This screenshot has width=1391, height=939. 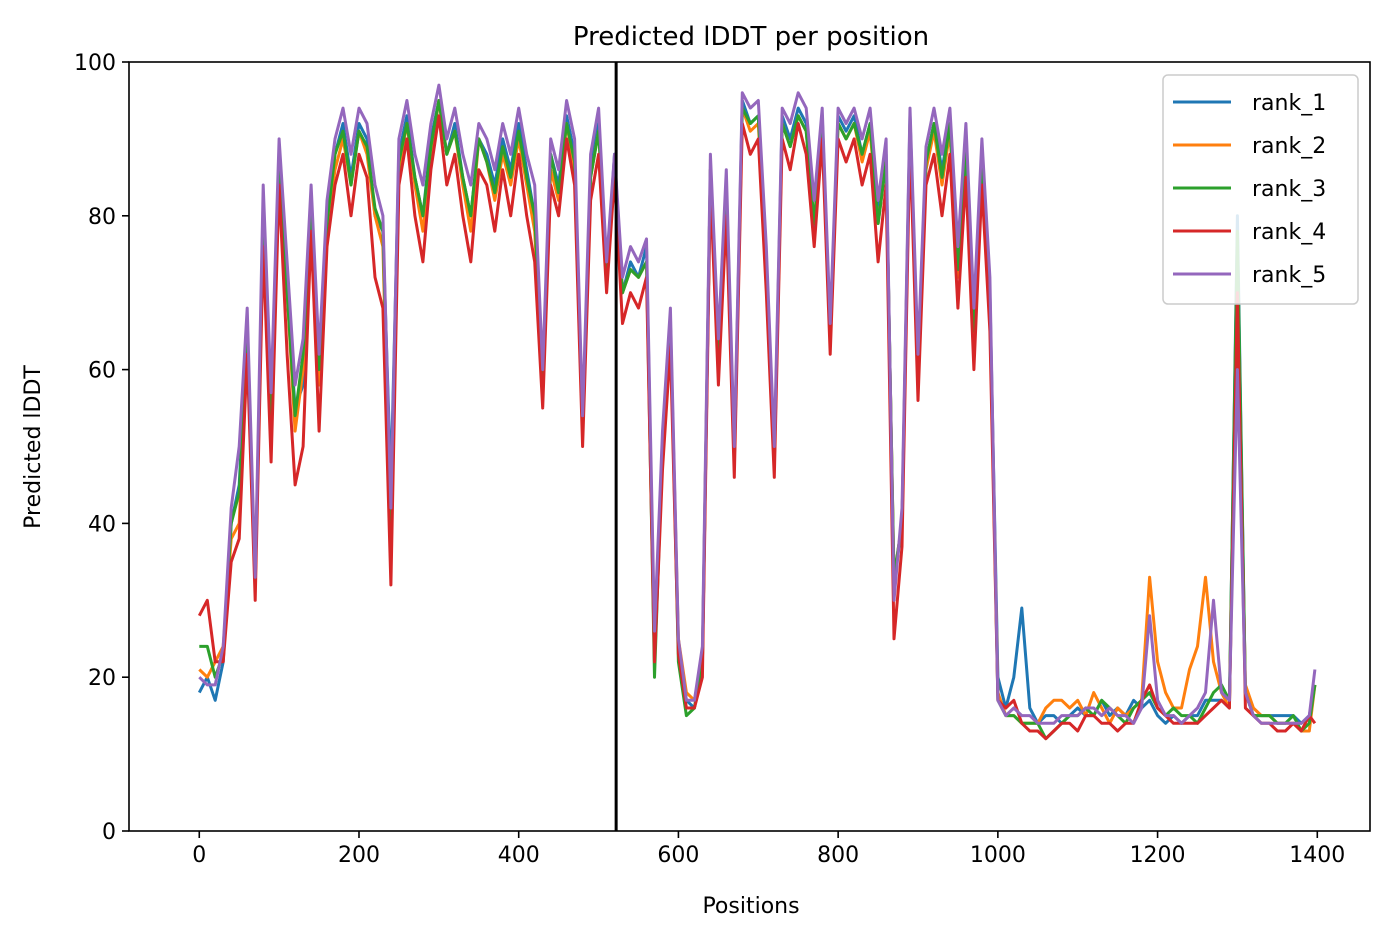 What do you see at coordinates (998, 855) in the screenshot?
I see `x-tick-label-1000: 1000` at bounding box center [998, 855].